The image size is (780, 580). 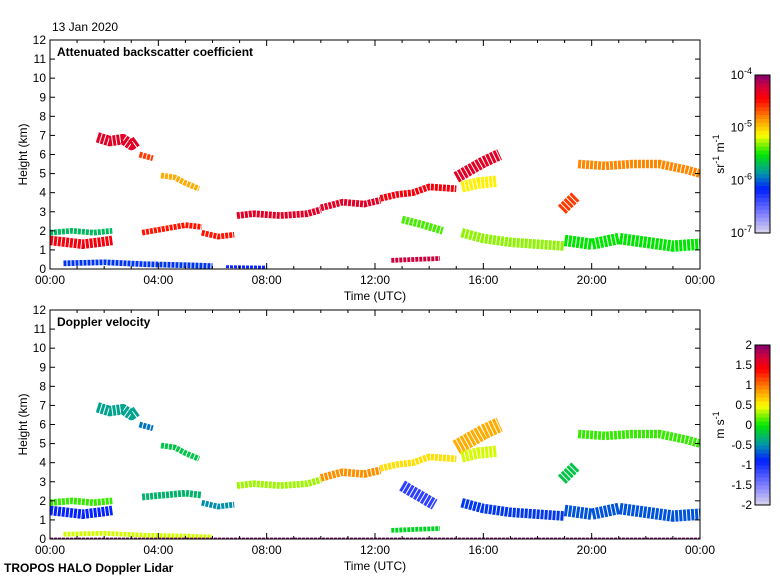 What do you see at coordinates (42, 520) in the screenshot?
I see `y-tick-label: 1` at bounding box center [42, 520].